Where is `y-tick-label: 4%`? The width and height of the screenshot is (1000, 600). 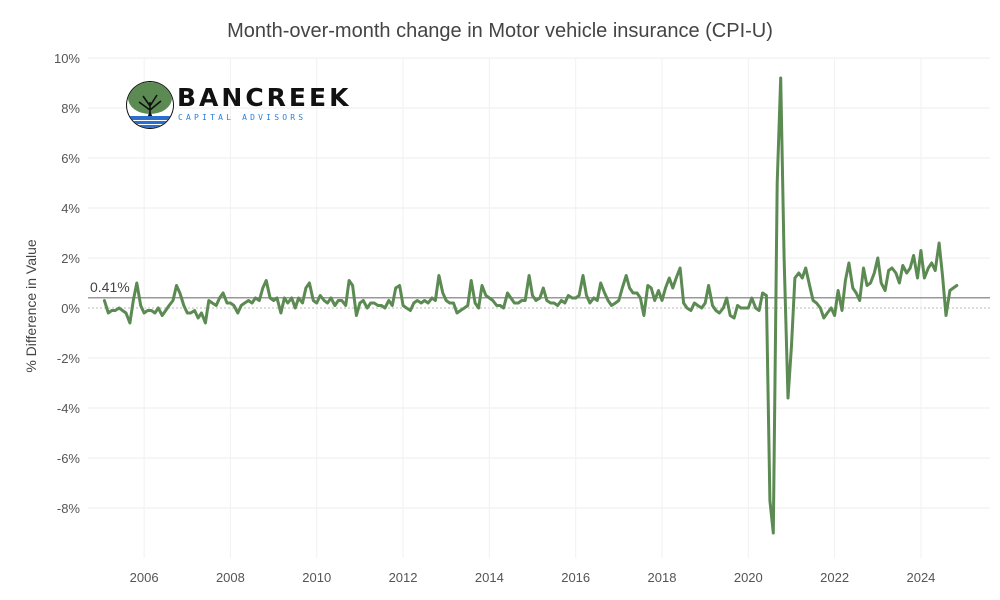 y-tick-label: 4% is located at coordinates (70, 208).